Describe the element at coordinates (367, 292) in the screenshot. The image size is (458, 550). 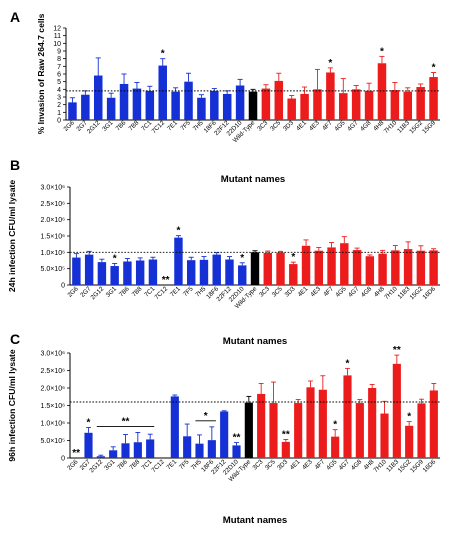
I see `category-label: 4G8` at that location.